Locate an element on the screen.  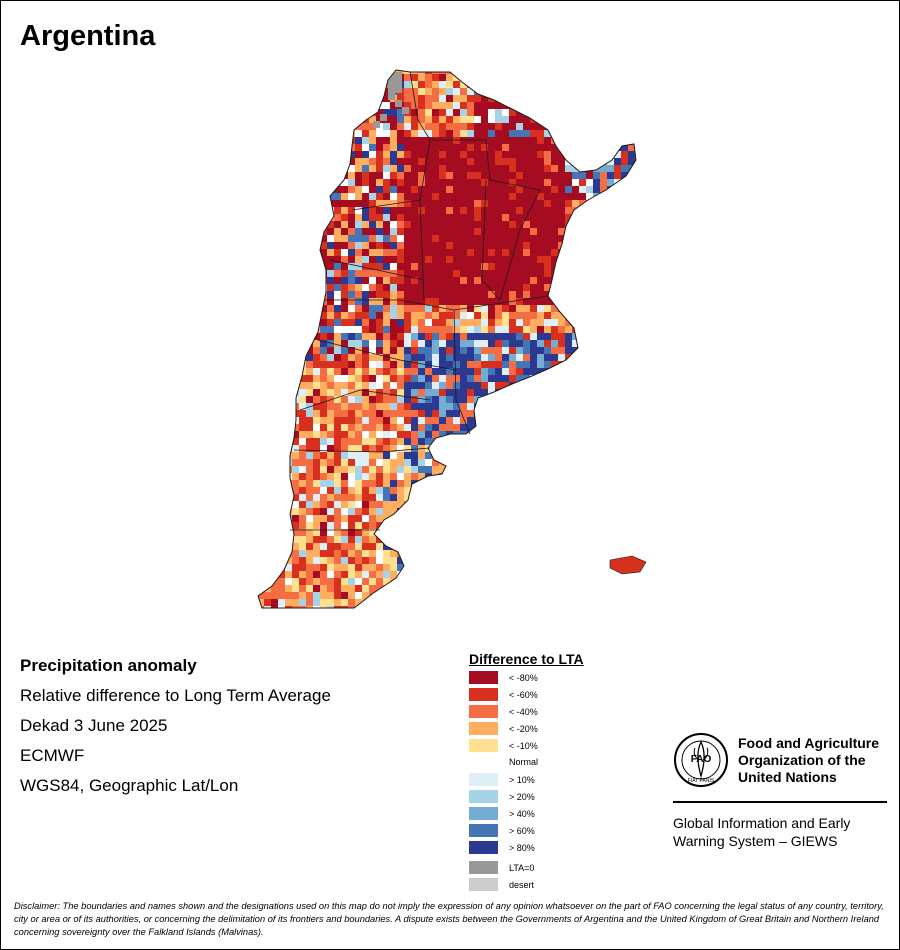
fao-logo-icon: FAO FIAT PANIS is located at coordinates (701, 760).